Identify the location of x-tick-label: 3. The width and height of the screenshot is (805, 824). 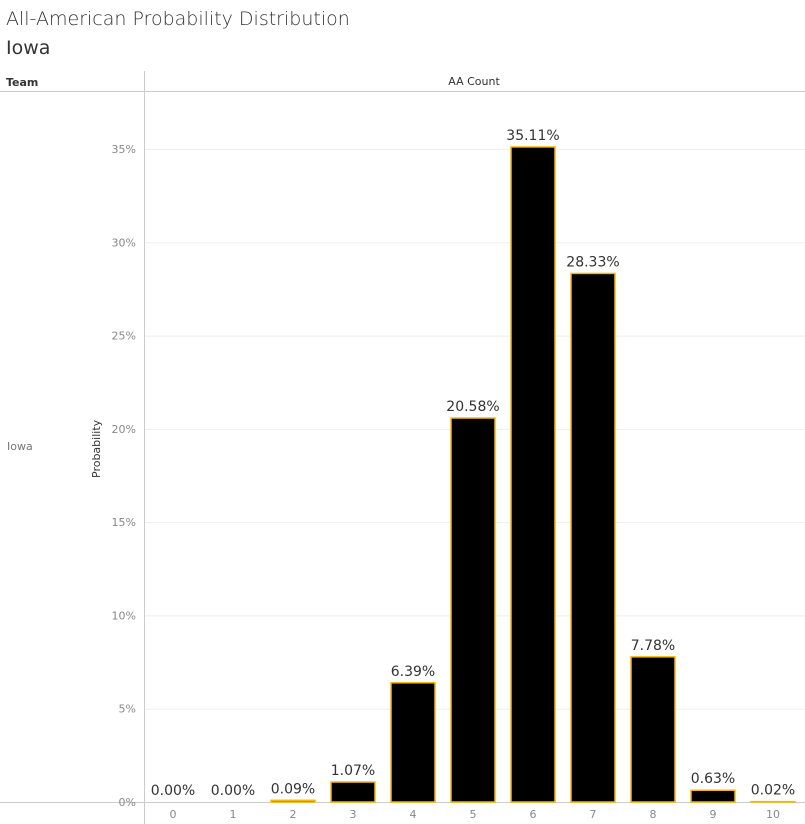
(353, 814).